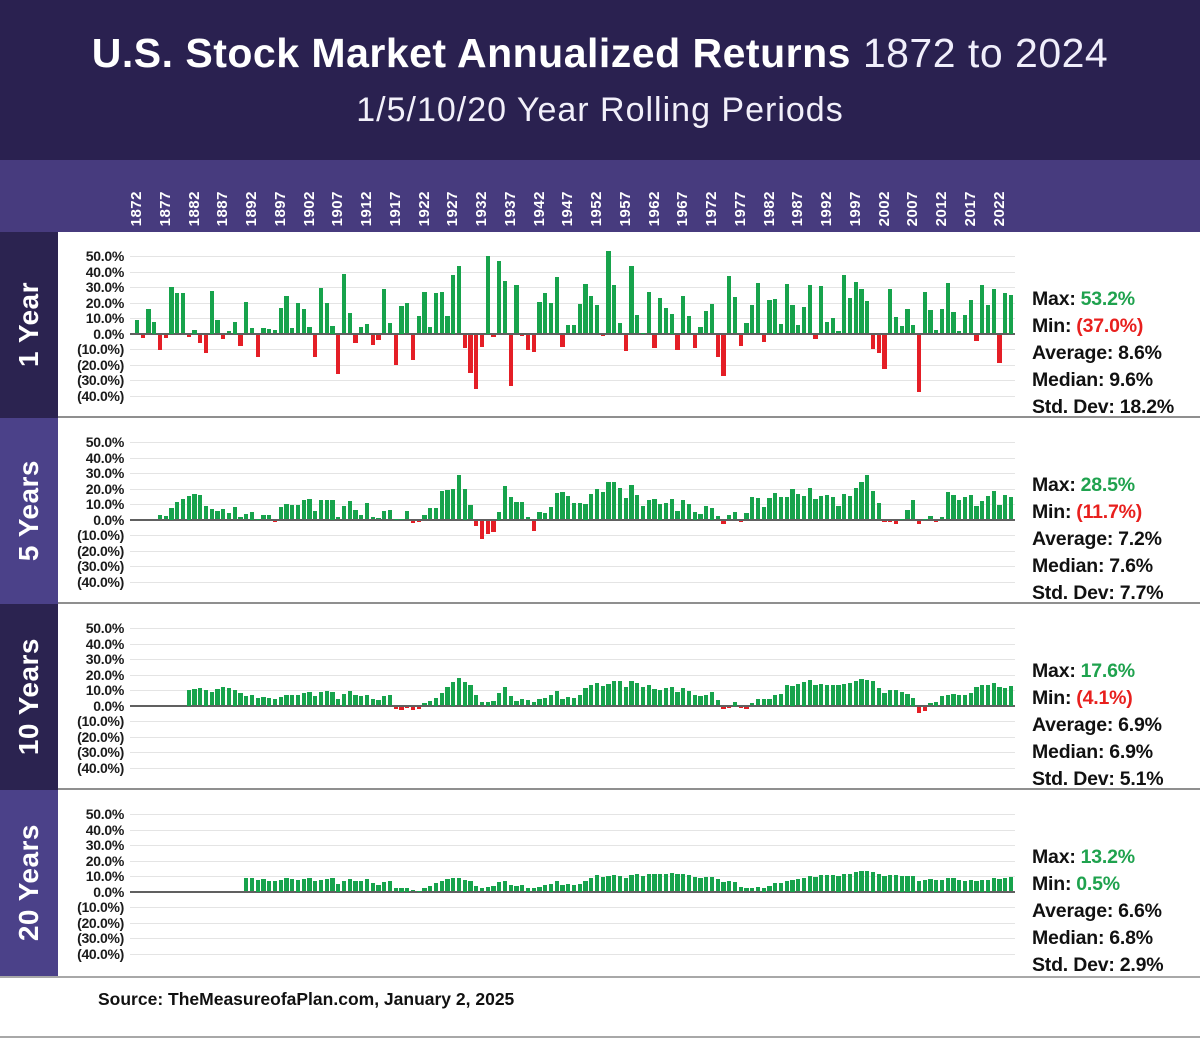  Describe the element at coordinates (654, 208) in the screenshot. I see `year-tick-label: 1962` at that location.